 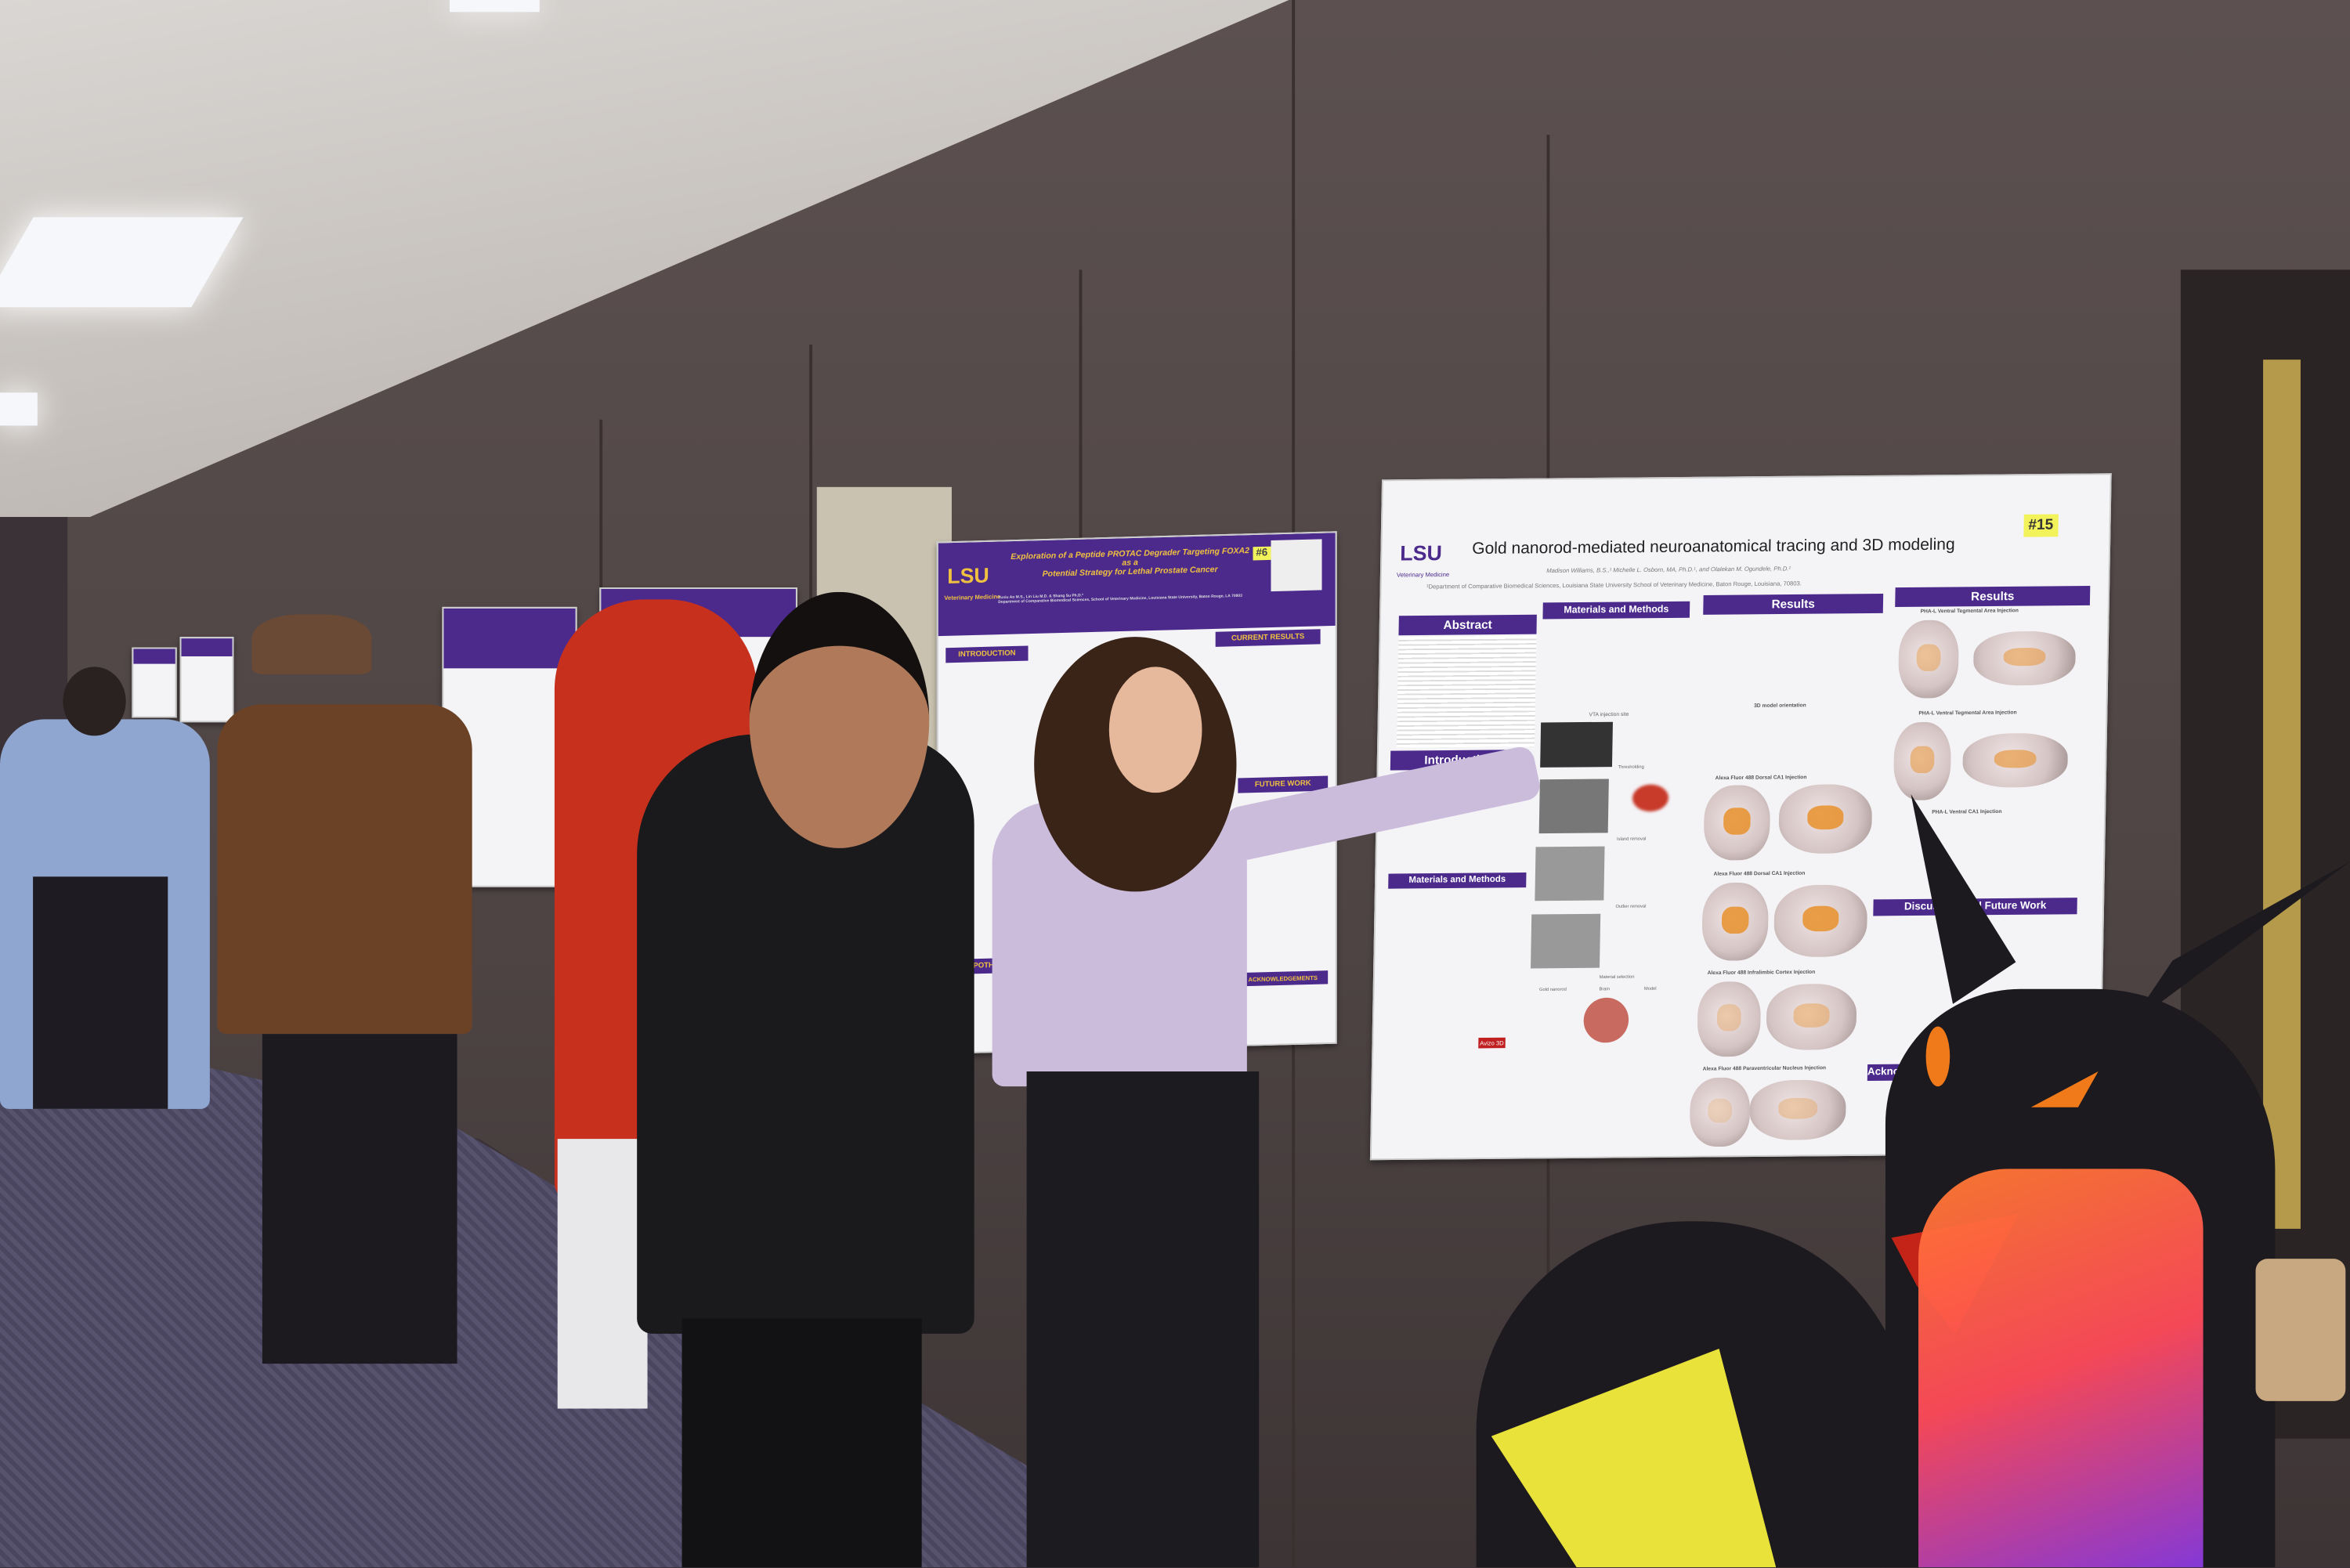 What do you see at coordinates (311, 644) in the screenshot?
I see `cowboy-hat` at bounding box center [311, 644].